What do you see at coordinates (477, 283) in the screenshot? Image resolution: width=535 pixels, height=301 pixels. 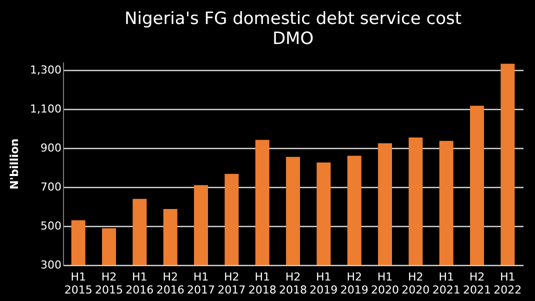 I see `x-tick-label: H2 2021` at bounding box center [477, 283].